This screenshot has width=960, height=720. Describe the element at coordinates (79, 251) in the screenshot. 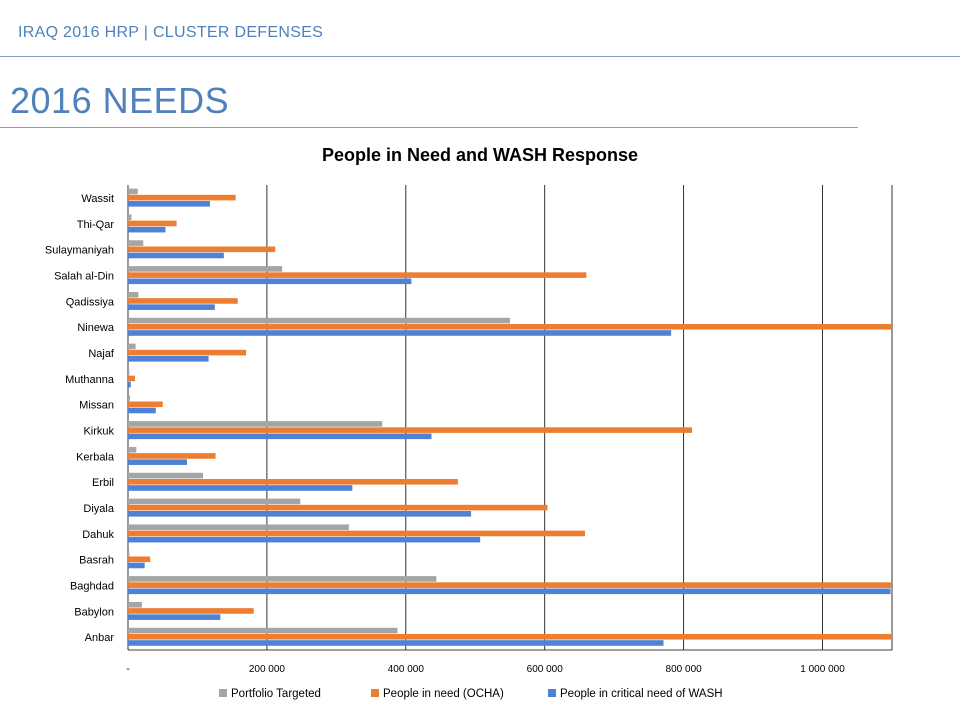

I see `category-label: Sulaymaniyah` at that location.